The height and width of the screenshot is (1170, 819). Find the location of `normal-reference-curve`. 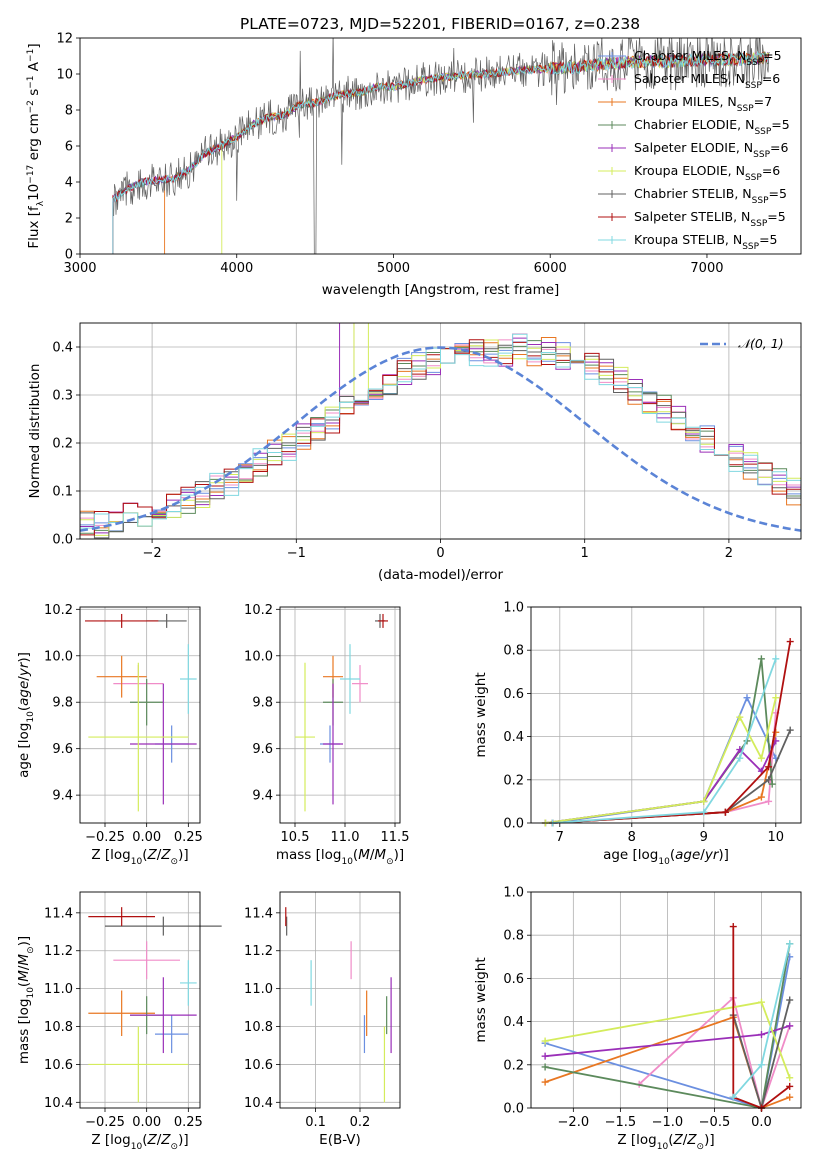

normal-reference-curve is located at coordinates (440, 439).